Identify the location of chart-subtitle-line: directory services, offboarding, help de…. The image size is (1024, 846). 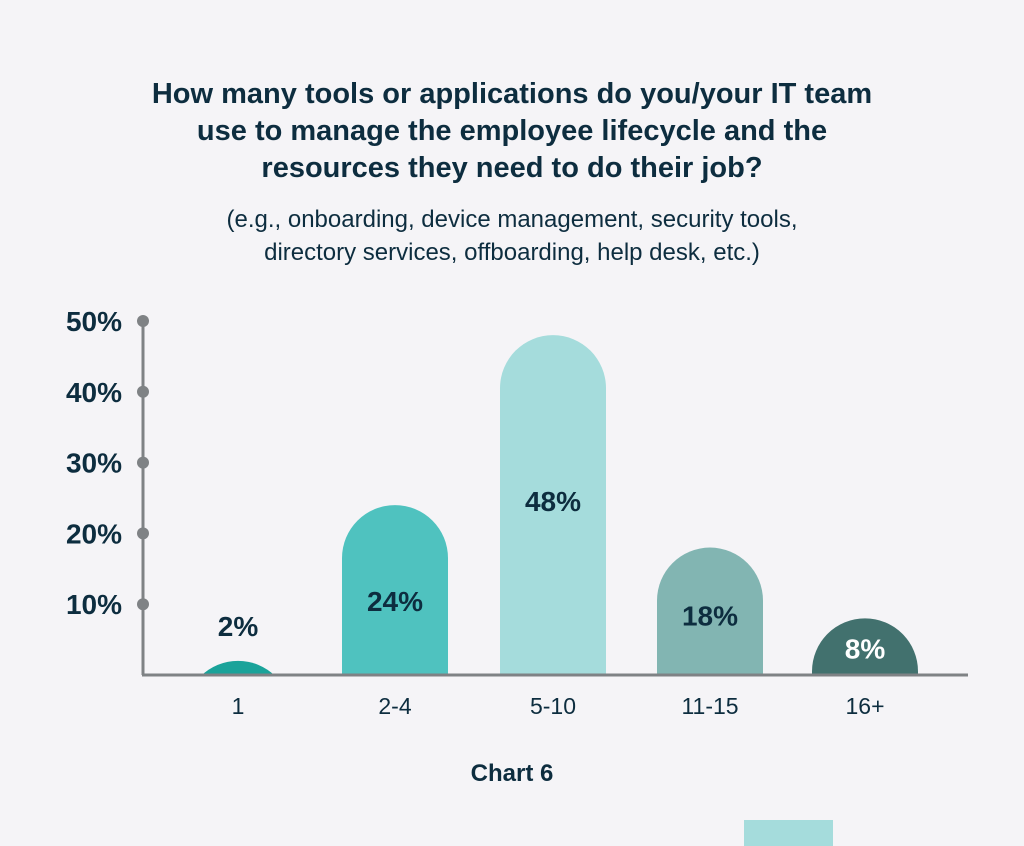
(512, 252).